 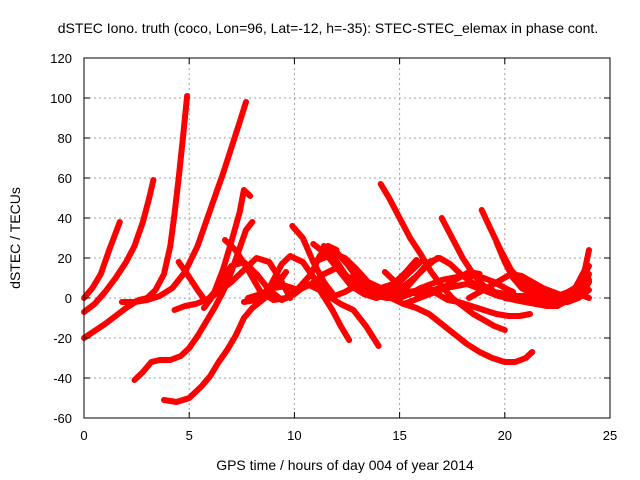 I want to click on y-tick-label: 40, so click(x=65, y=218).